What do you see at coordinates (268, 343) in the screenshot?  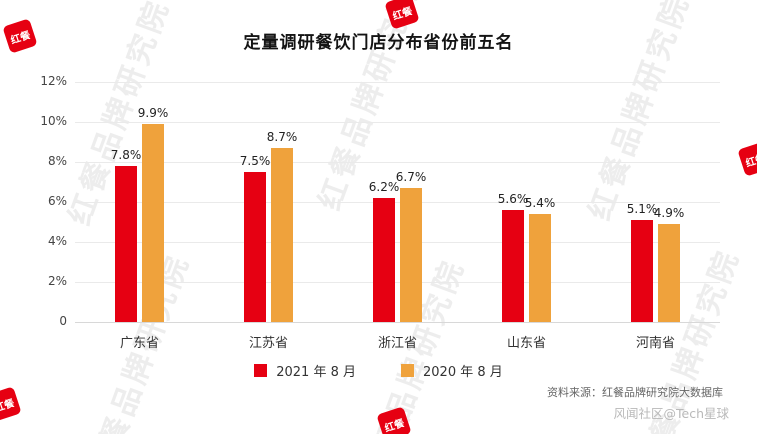 I see `x-tick-label: 江苏省` at bounding box center [268, 343].